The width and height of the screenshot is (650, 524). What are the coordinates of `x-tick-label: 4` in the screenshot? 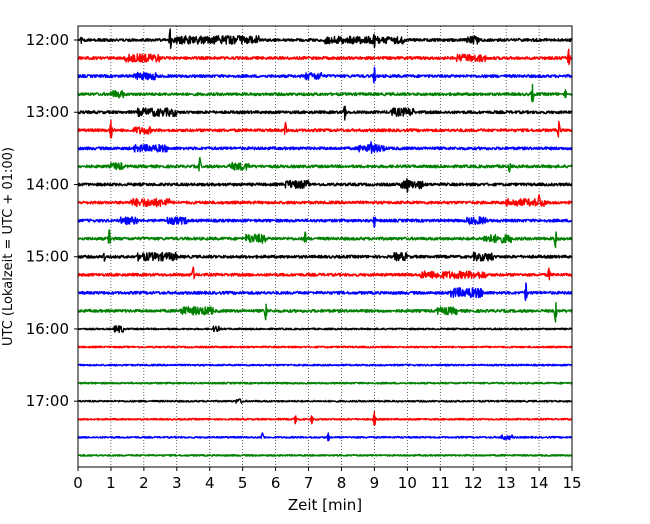 It's located at (210, 483).